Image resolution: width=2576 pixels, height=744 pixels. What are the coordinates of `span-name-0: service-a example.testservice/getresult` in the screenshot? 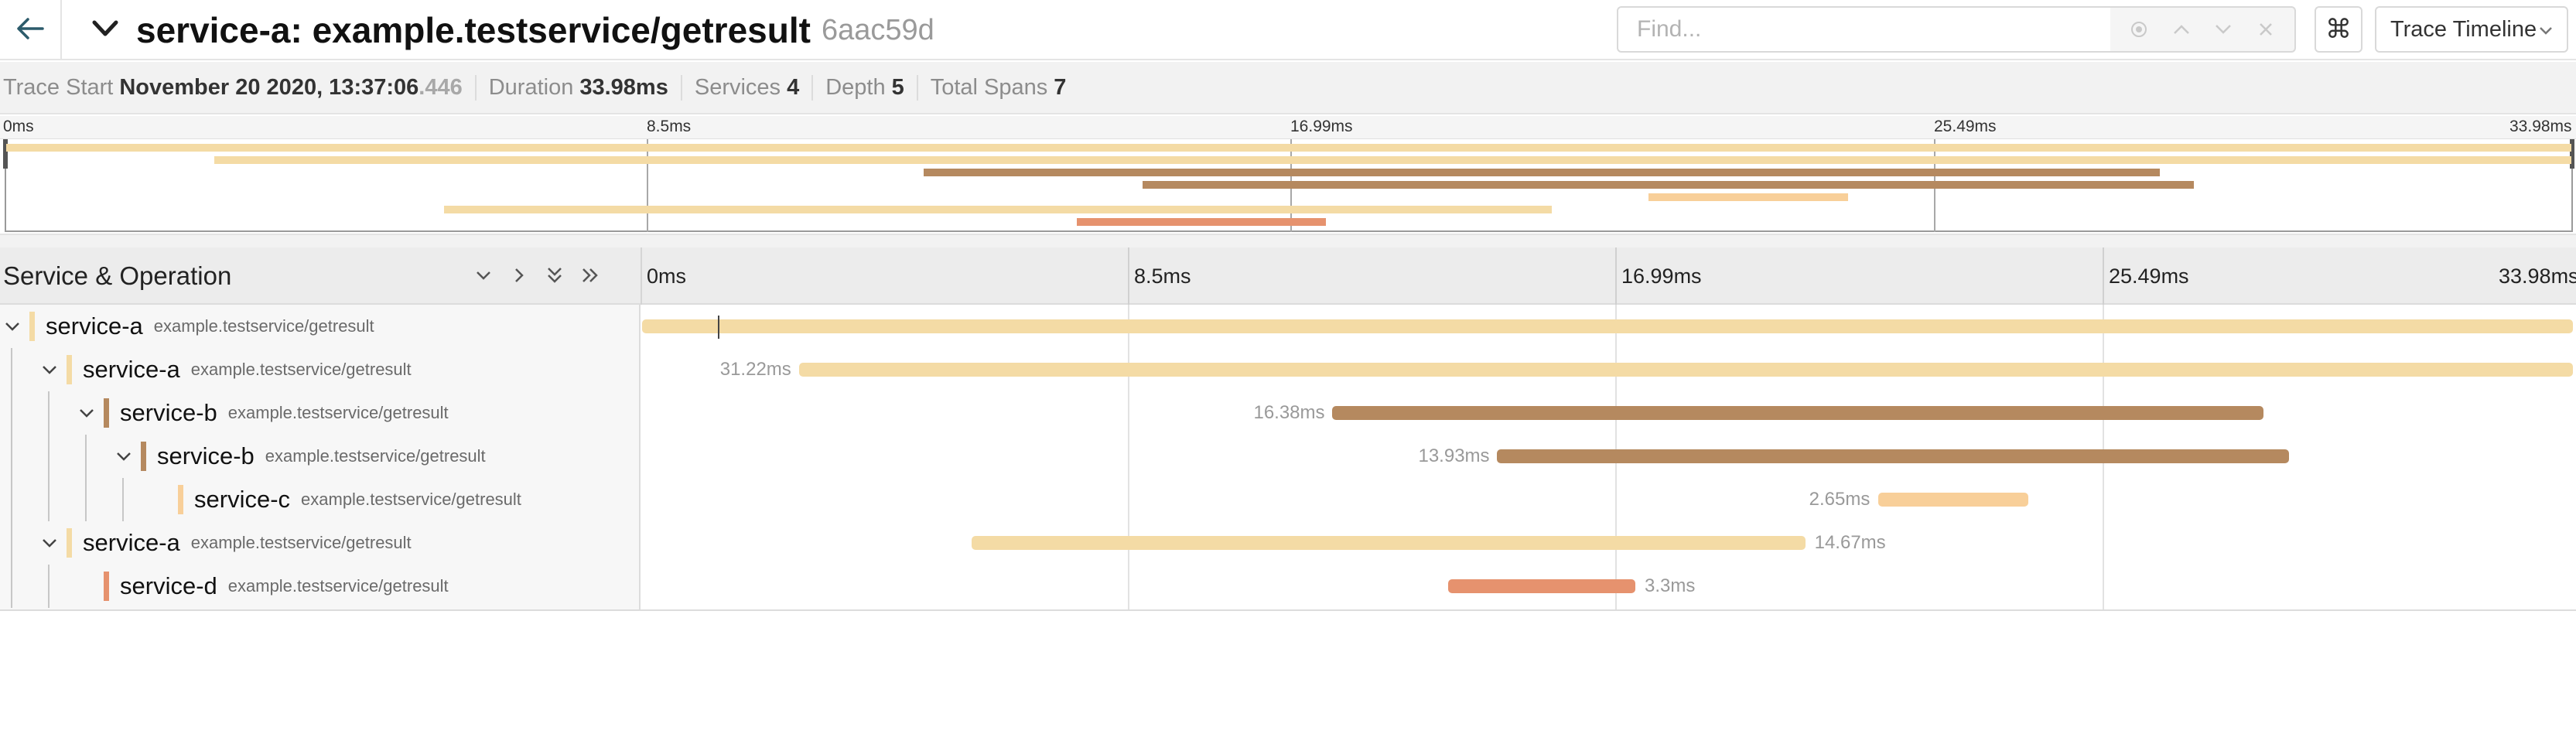 It's located at (201, 326).